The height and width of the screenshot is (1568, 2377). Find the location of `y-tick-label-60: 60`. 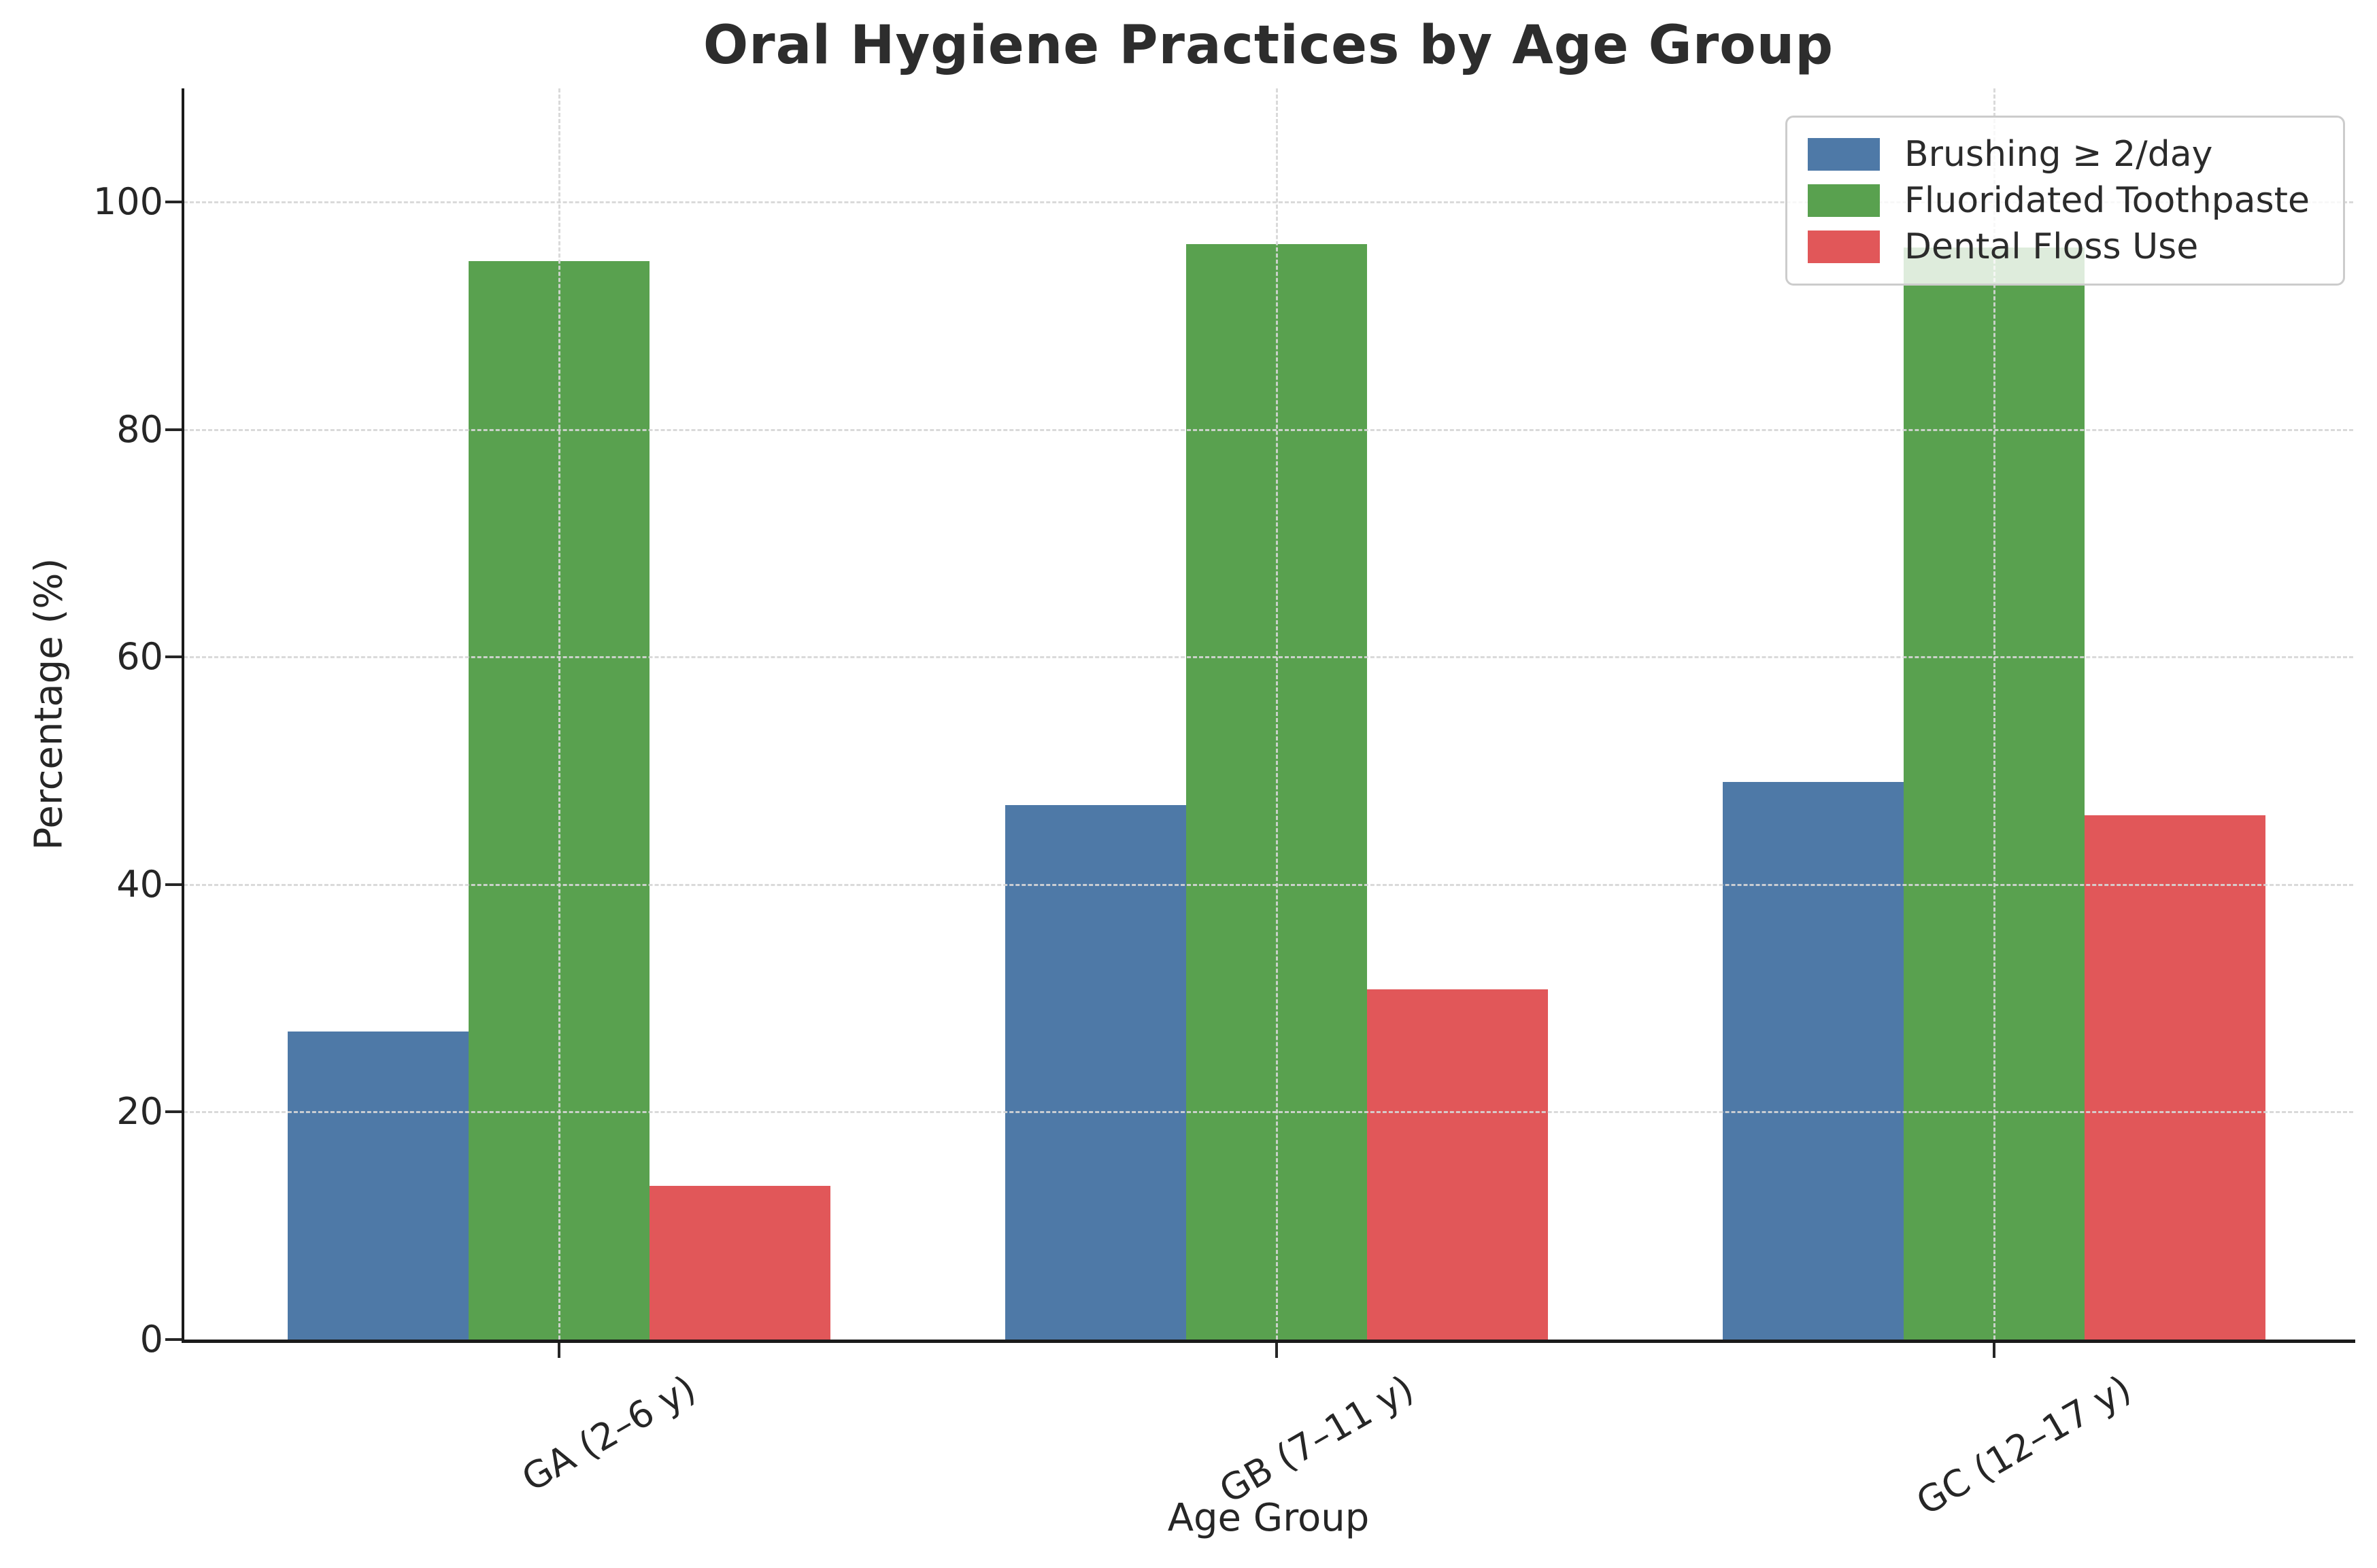

y-tick-label-60: 60 is located at coordinates (139, 657).